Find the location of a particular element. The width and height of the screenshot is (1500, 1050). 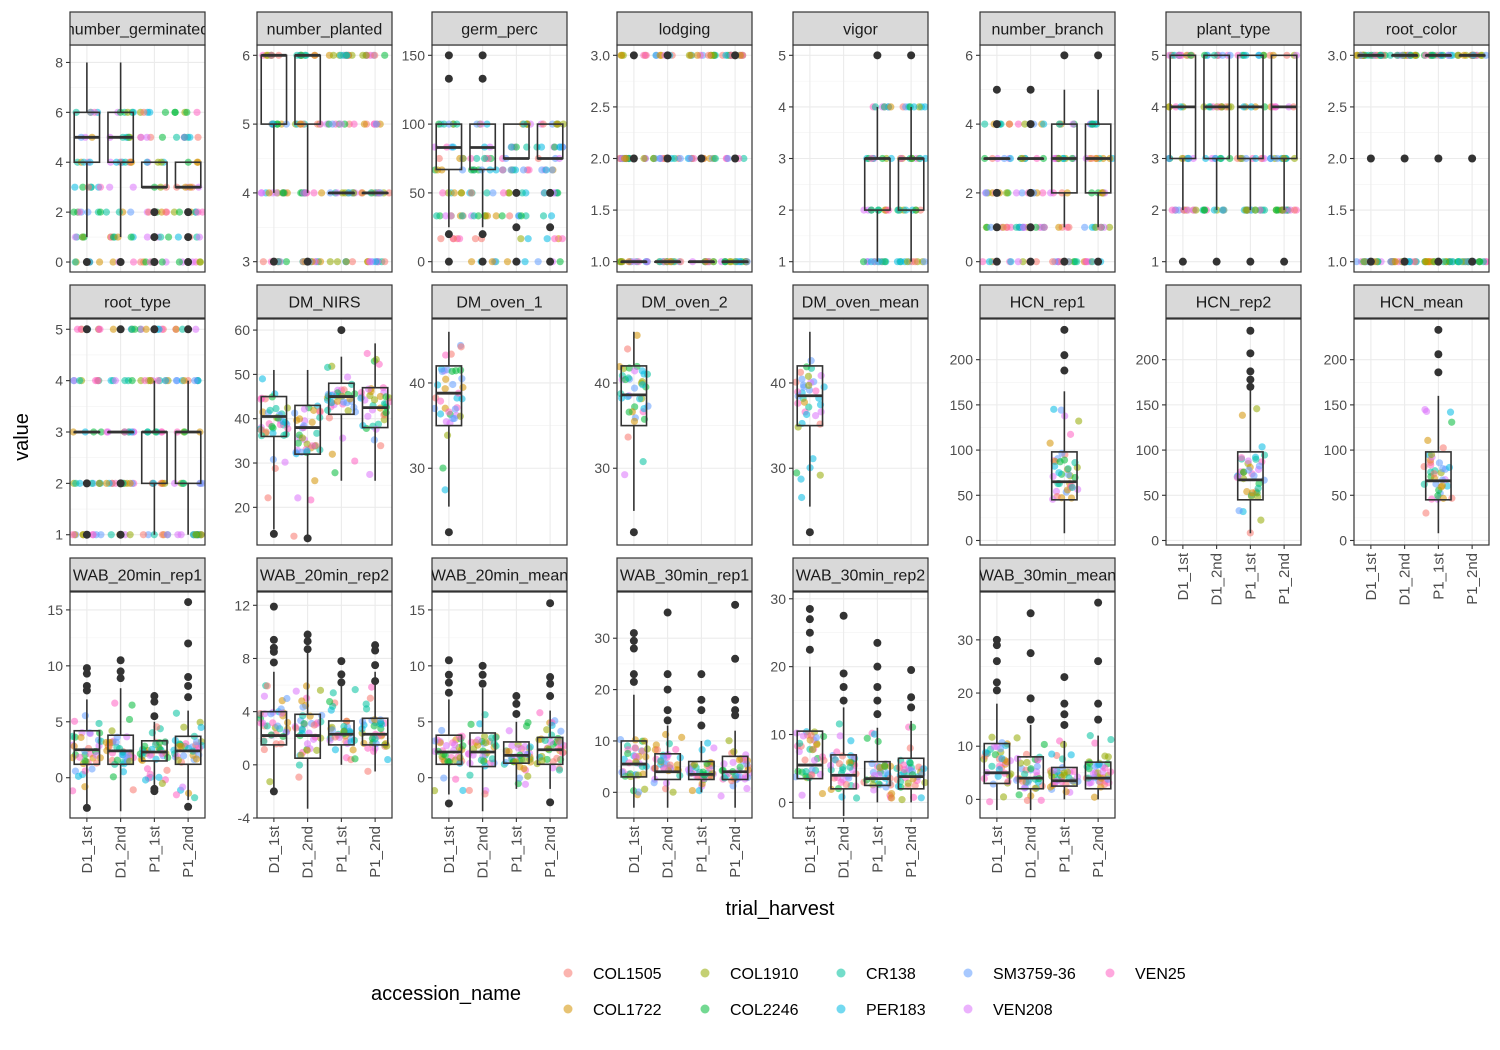

facet-panel-number_germinated: number_germinated 0 2 4 6 8 is located at coordinates (130, 142).